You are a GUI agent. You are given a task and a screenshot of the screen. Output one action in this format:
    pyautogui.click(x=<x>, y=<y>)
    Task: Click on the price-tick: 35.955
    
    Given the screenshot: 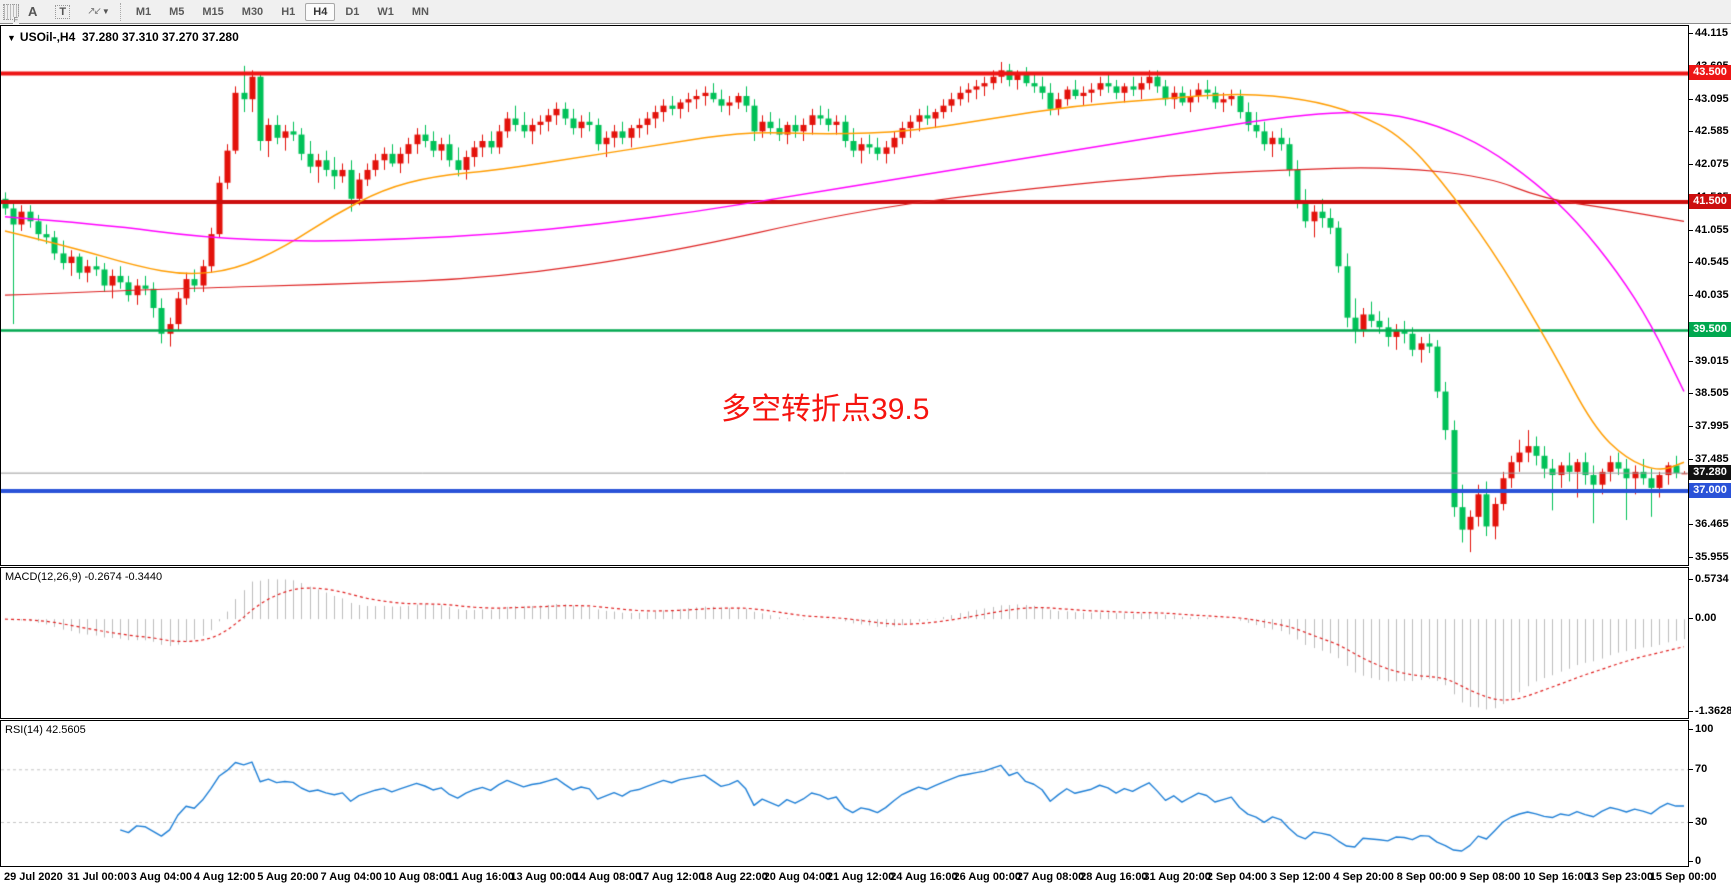 What is the action you would take?
    pyautogui.click(x=1709, y=557)
    